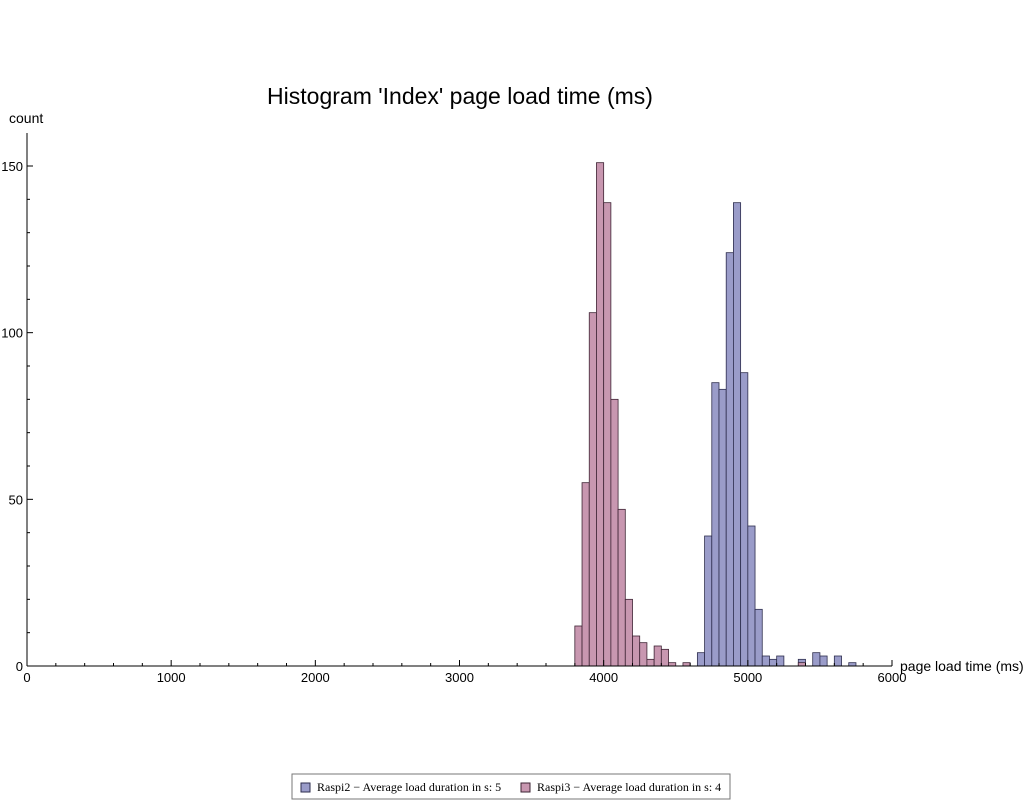  What do you see at coordinates (26, 118) in the screenshot?
I see `y-axis-label: count` at bounding box center [26, 118].